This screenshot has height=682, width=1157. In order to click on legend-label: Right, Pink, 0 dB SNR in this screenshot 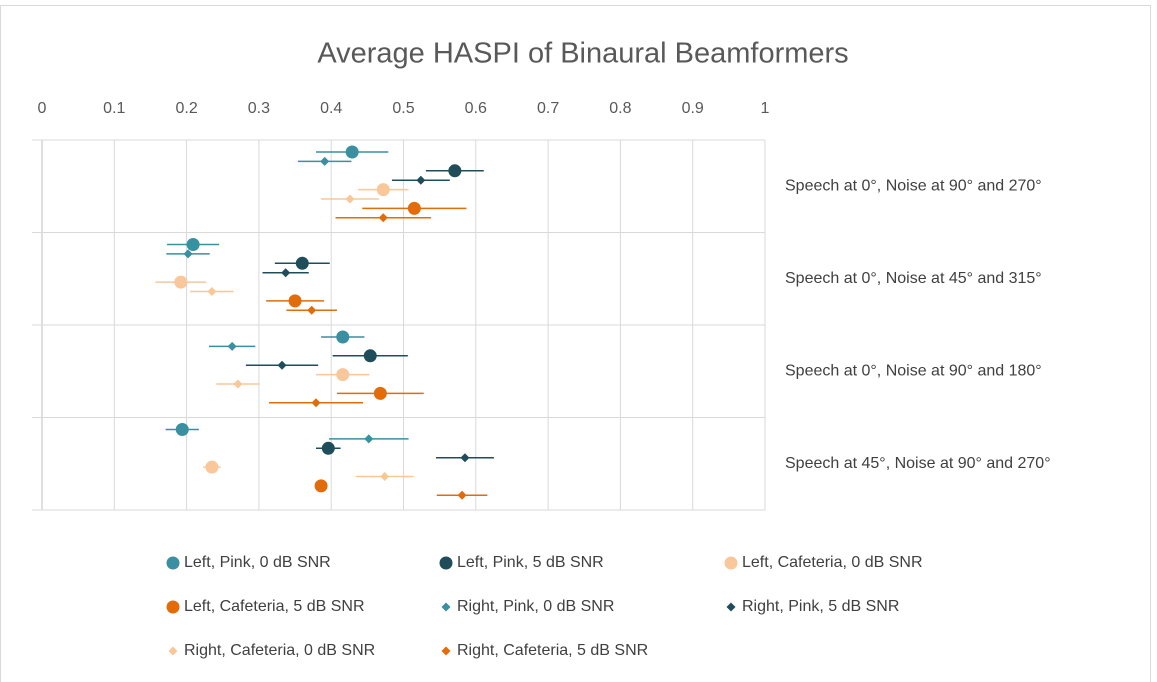, I will do `click(535, 606)`.